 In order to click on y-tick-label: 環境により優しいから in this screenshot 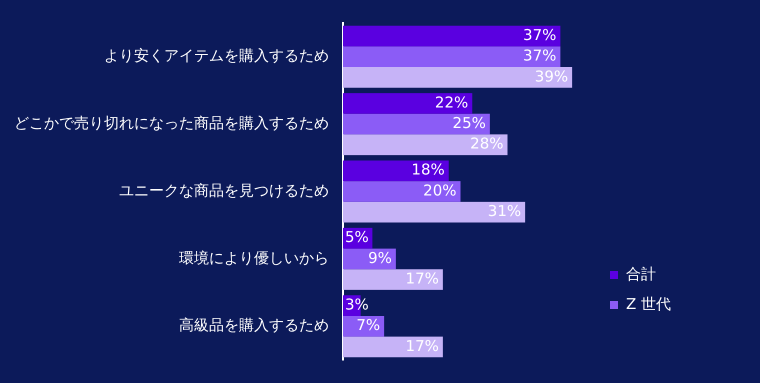, I will do `click(254, 257)`.